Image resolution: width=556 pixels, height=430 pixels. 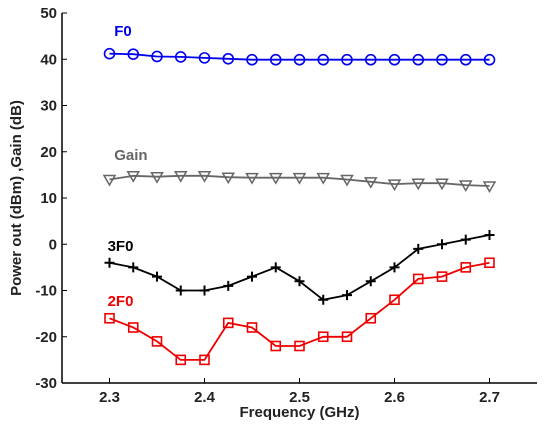 I want to click on series-gain, so click(x=299, y=182).